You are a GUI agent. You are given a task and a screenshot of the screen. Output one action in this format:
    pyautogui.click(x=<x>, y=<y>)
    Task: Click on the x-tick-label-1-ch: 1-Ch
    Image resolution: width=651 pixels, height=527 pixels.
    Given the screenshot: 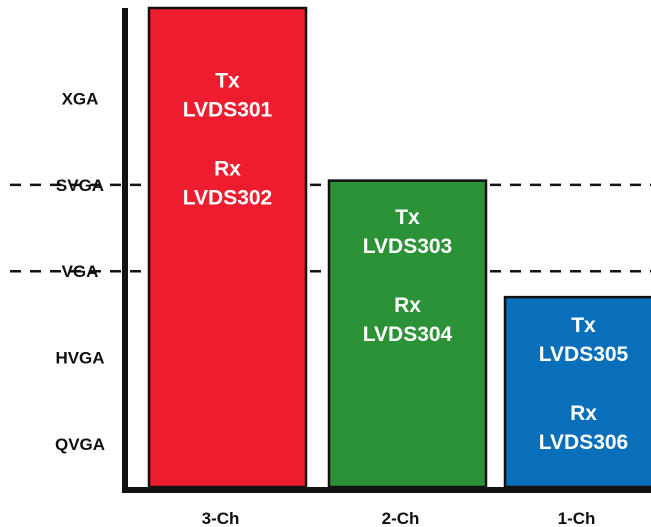 What is the action you would take?
    pyautogui.click(x=577, y=518)
    